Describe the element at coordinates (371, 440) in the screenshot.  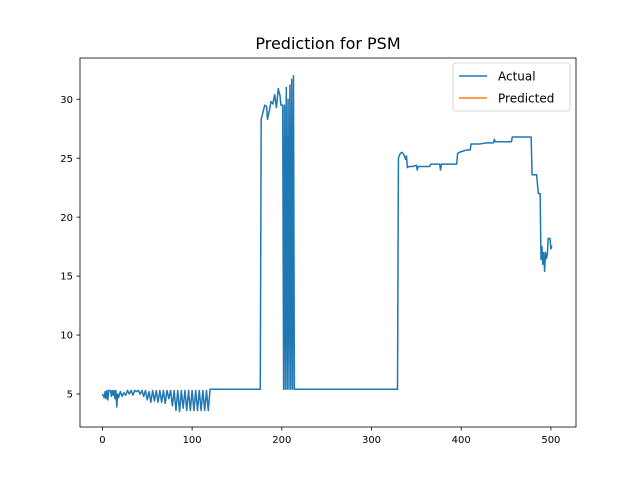
I see `x-tick-label: 300` at that location.